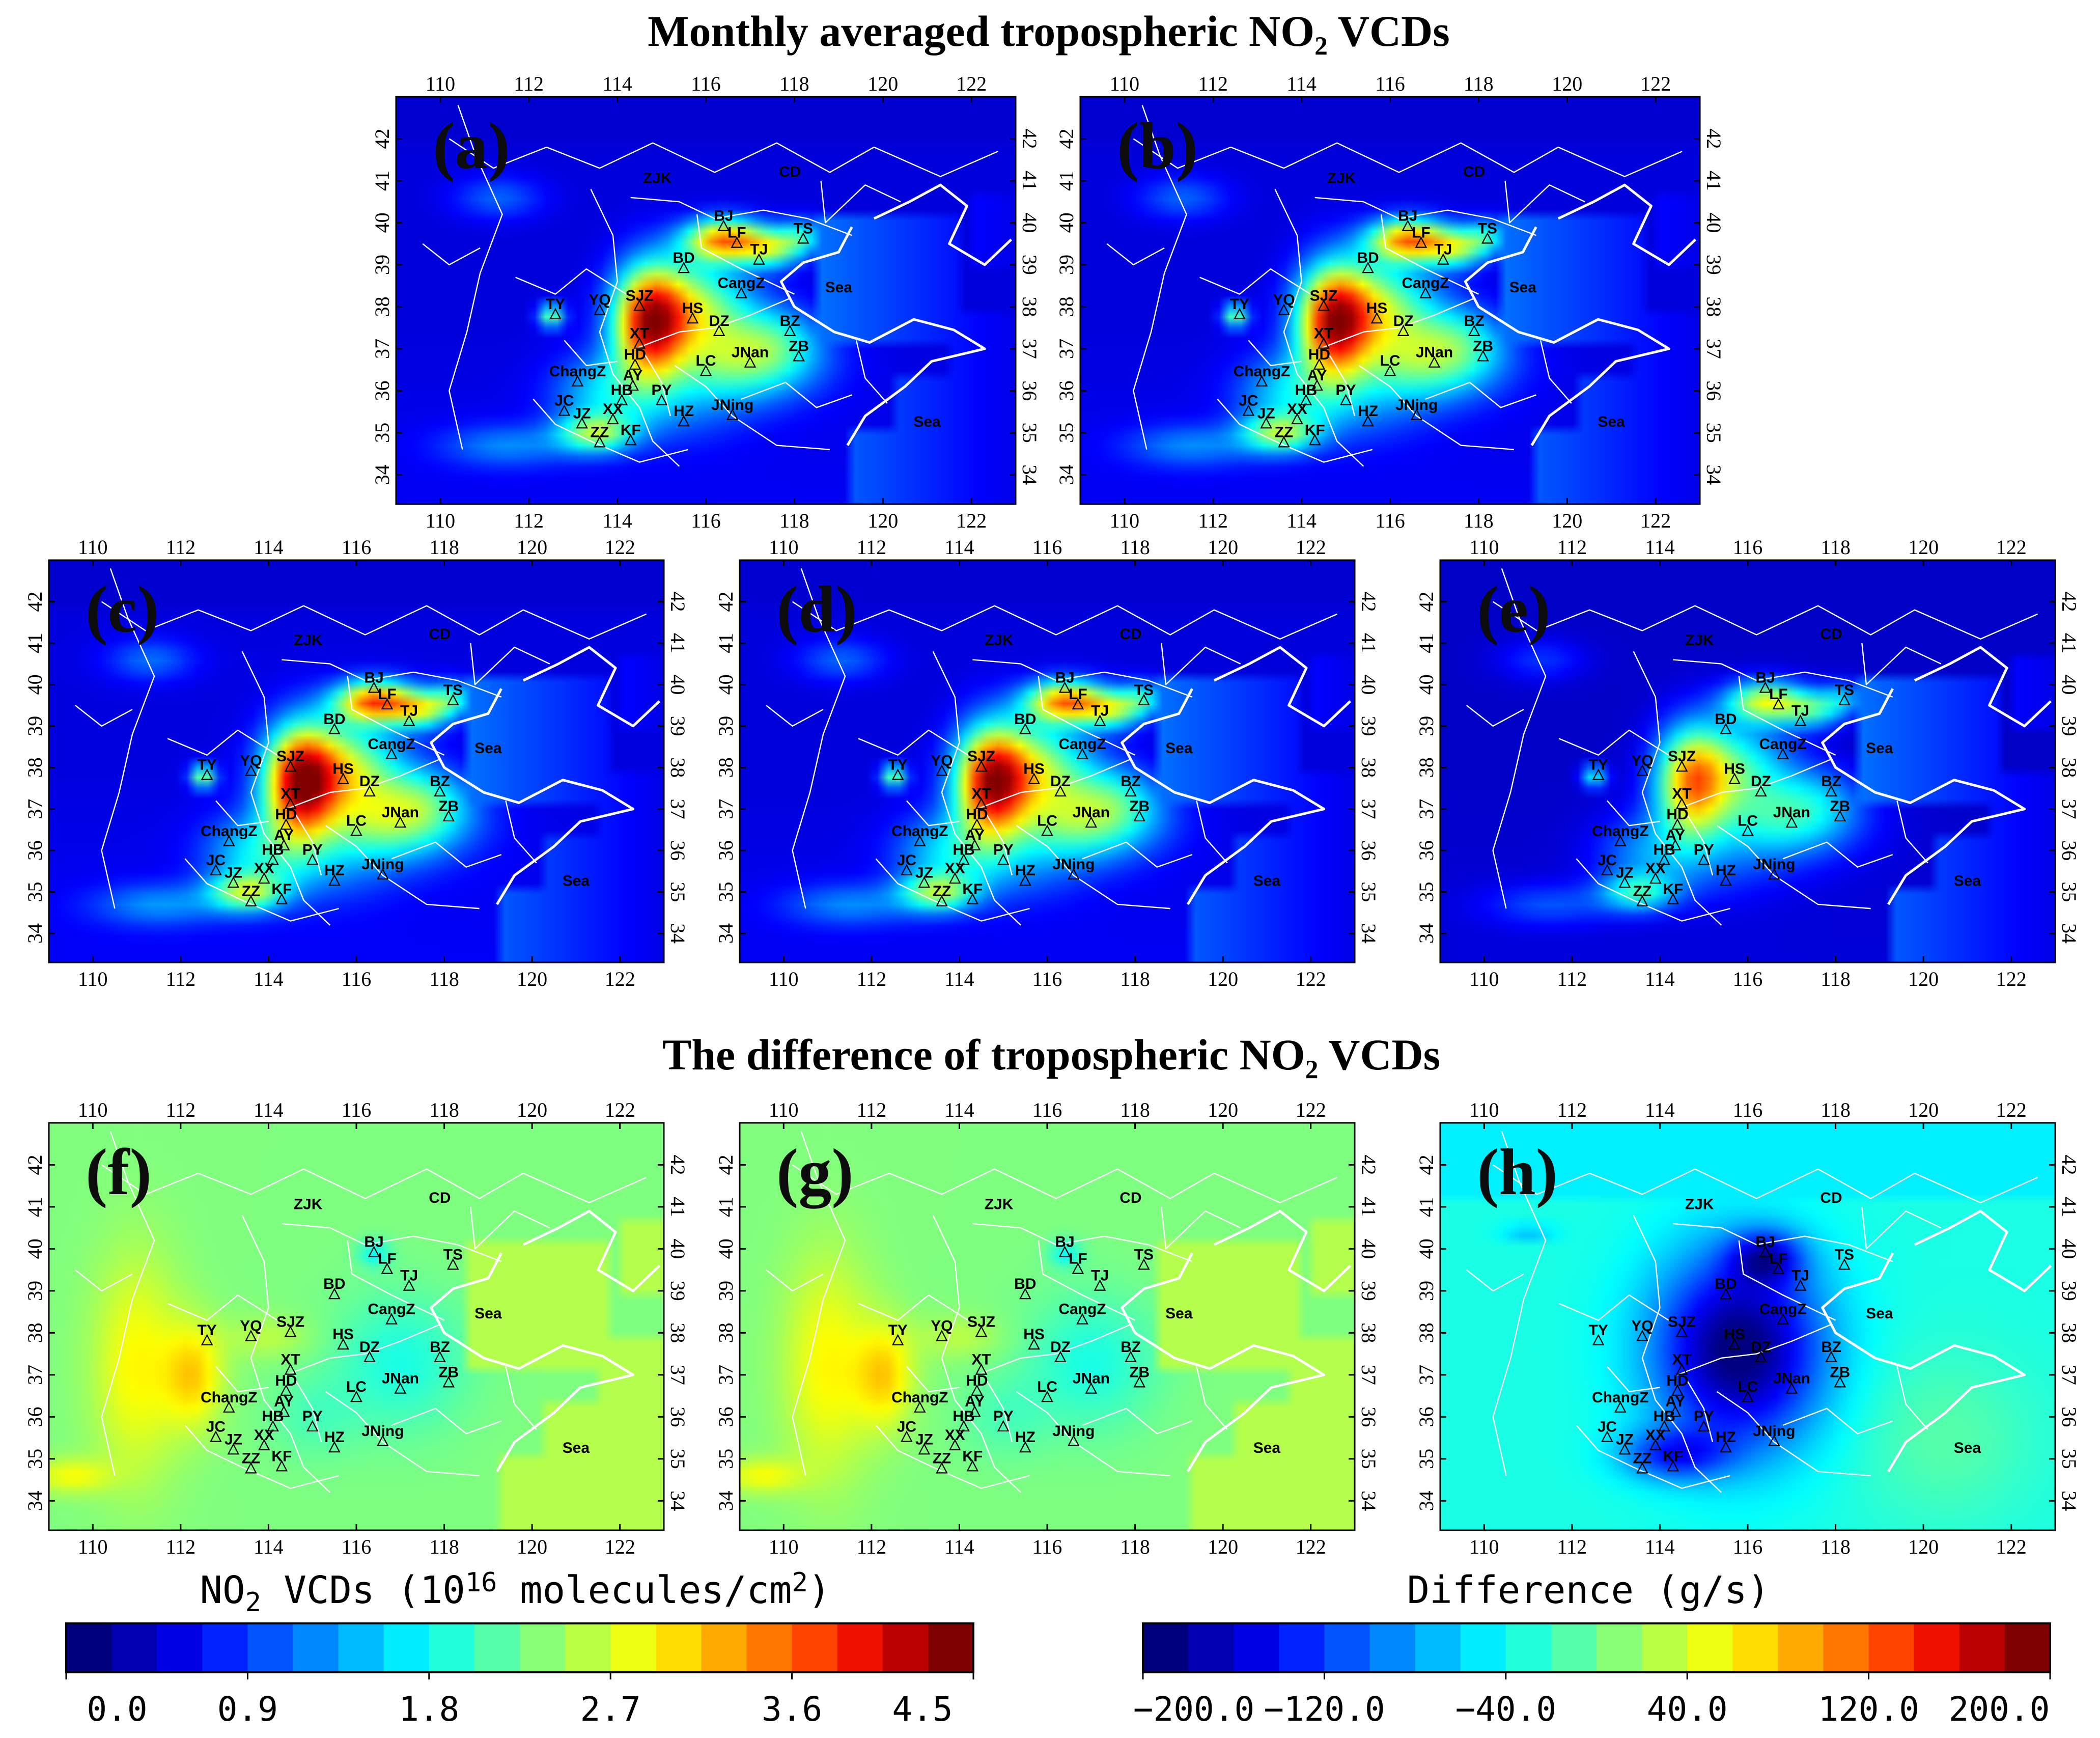 Image resolution: width=2100 pixels, height=1738 pixels. What do you see at coordinates (251, 761) in the screenshot?
I see `city-label: YQ` at bounding box center [251, 761].